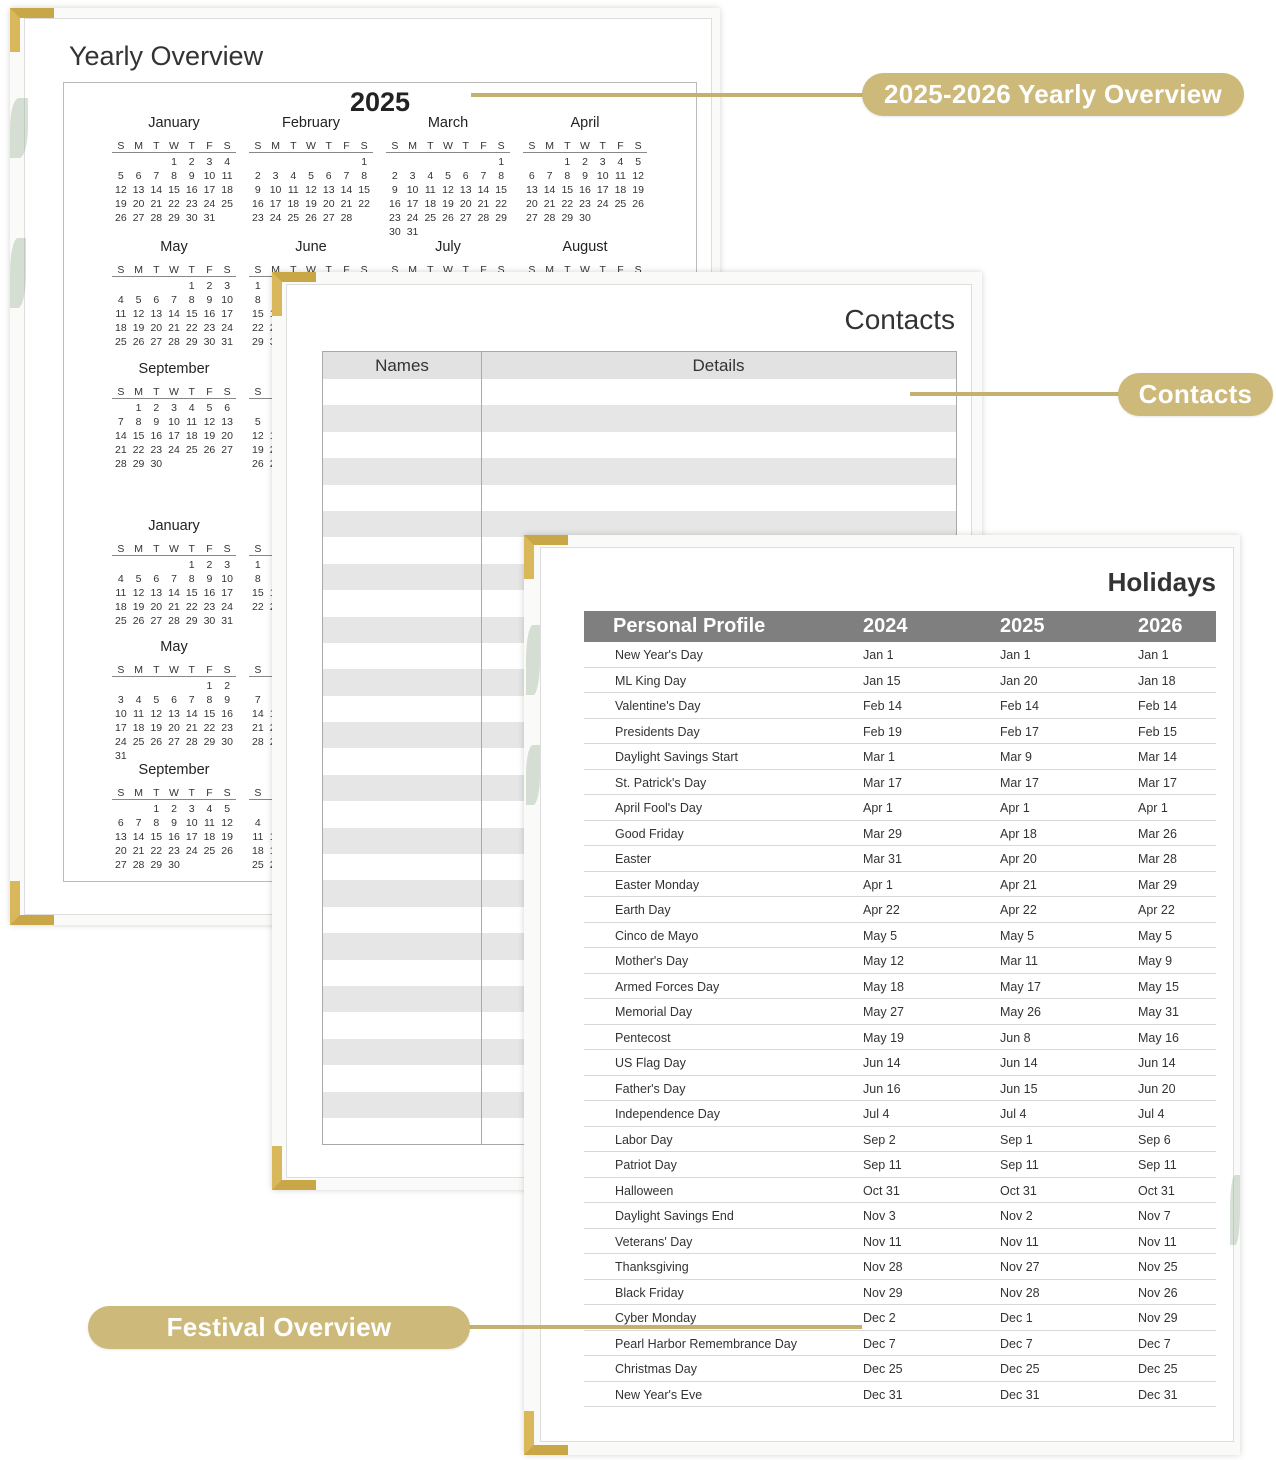  I want to click on day-cell: 15, so click(156, 837).